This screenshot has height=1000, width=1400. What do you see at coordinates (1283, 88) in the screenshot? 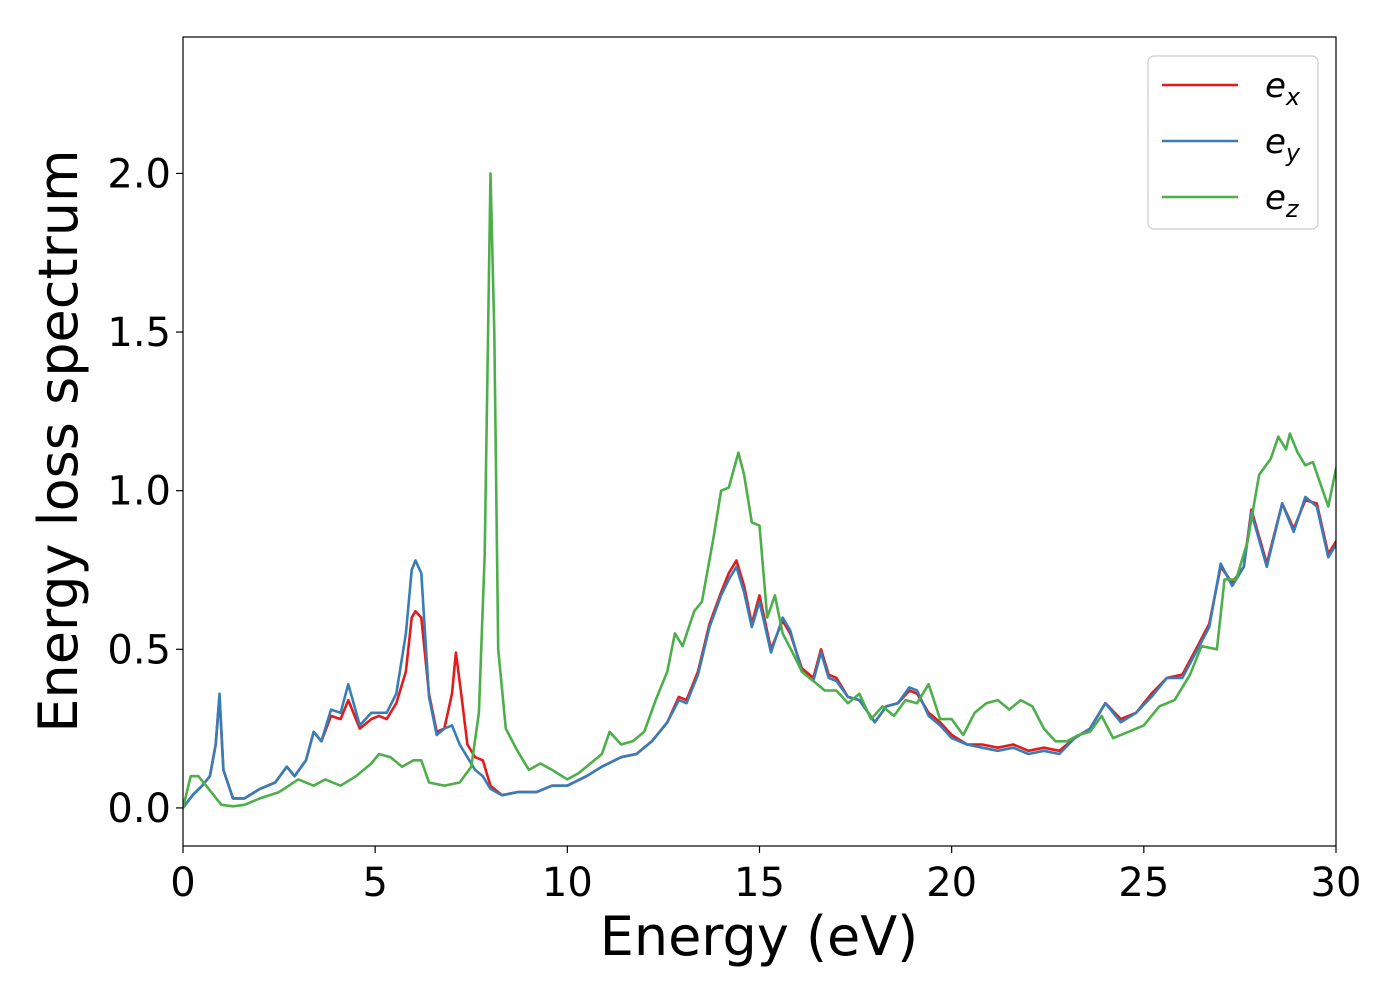
I see `legend-label-x: ex` at bounding box center [1283, 88].